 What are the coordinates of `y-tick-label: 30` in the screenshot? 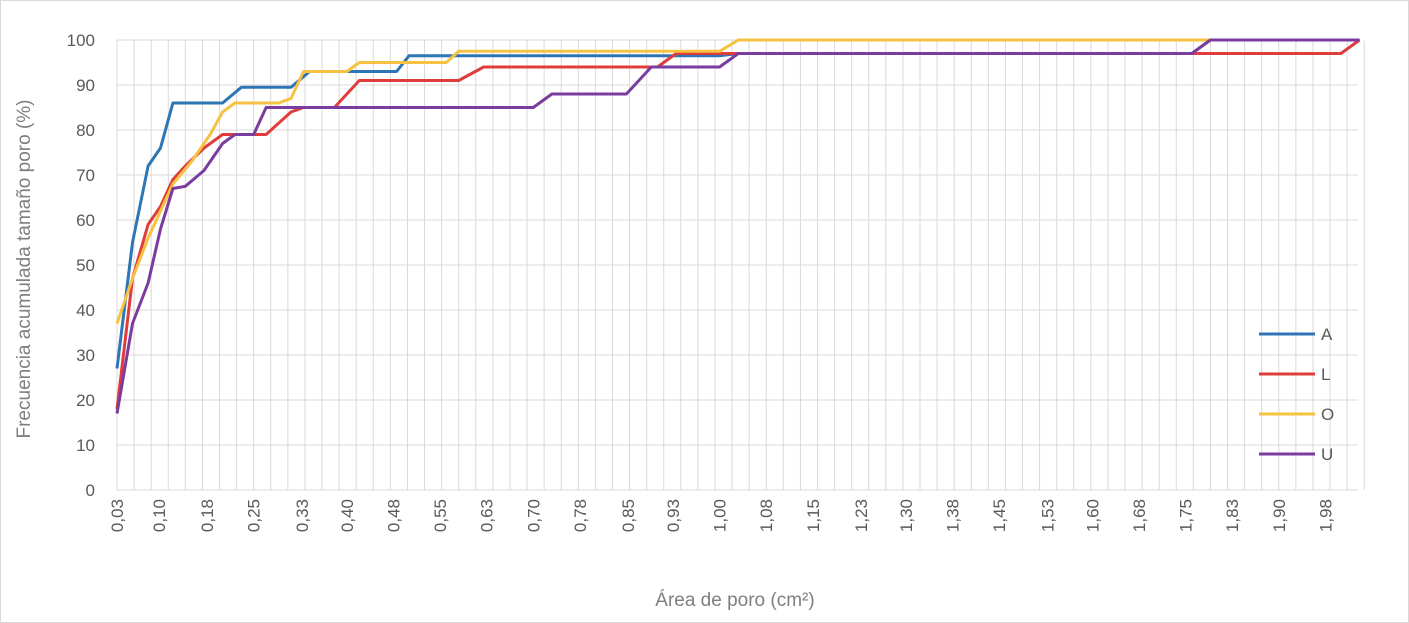 It's located at (85, 355).